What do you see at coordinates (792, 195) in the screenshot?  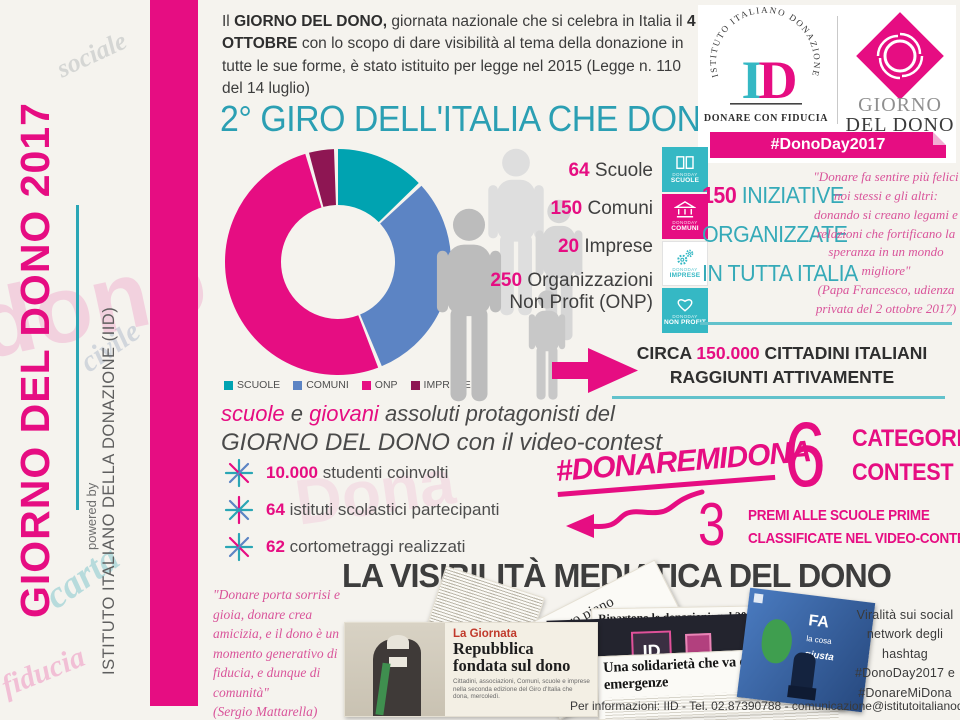 I see `initiatives-text: INIZIATIVE` at bounding box center [792, 195].